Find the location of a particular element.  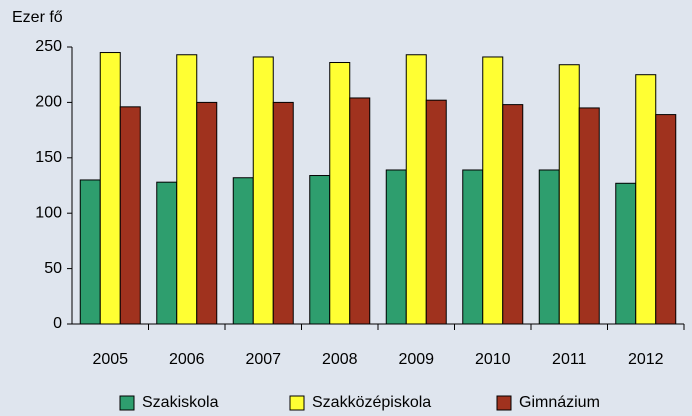

x-tick-label: 2007 is located at coordinates (263, 359).